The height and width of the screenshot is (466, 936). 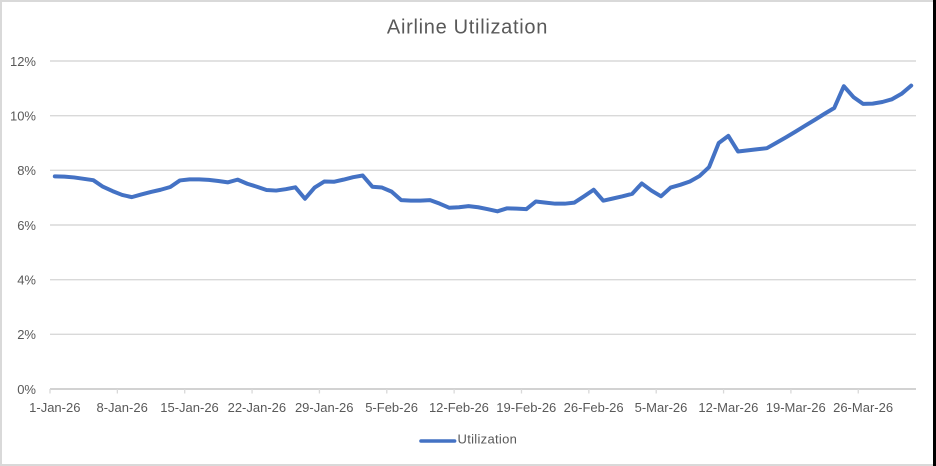 What do you see at coordinates (26, 334) in the screenshot?
I see `svg-text: 2%` at bounding box center [26, 334].